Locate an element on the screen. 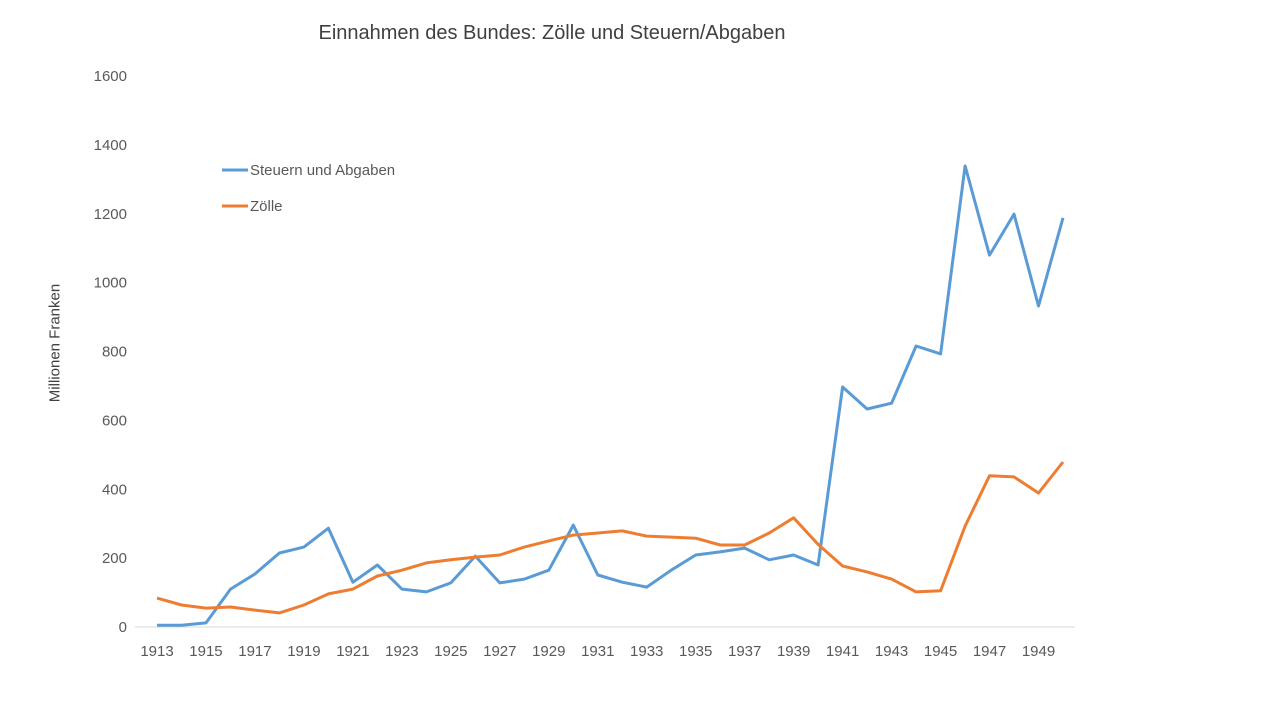  y-tick-label: 1600 is located at coordinates (110, 76).